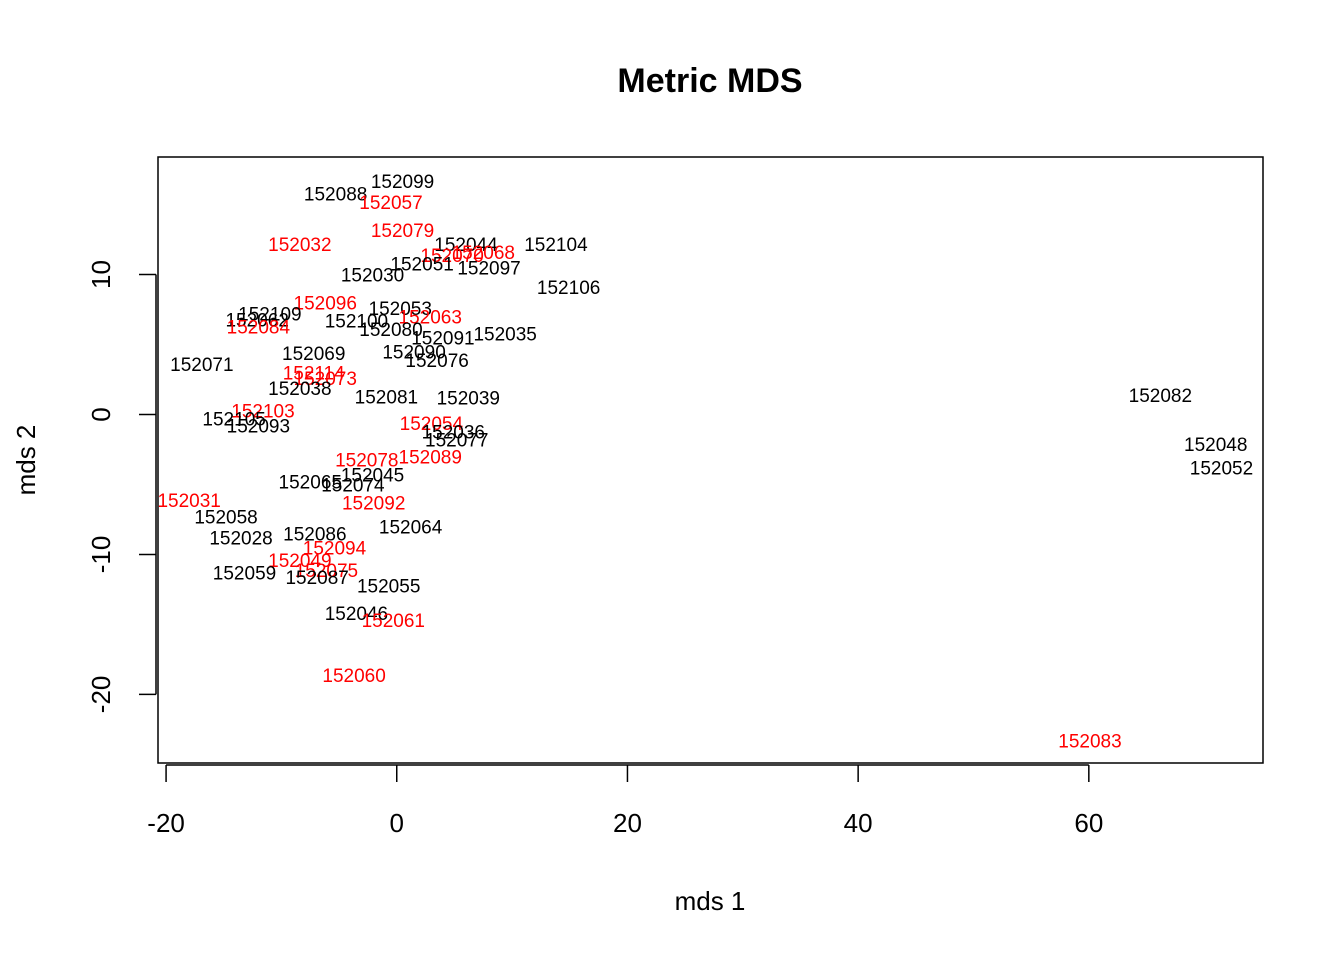  What do you see at coordinates (269, 315) in the screenshot?
I see `point-label-152109: 152109` at bounding box center [269, 315].